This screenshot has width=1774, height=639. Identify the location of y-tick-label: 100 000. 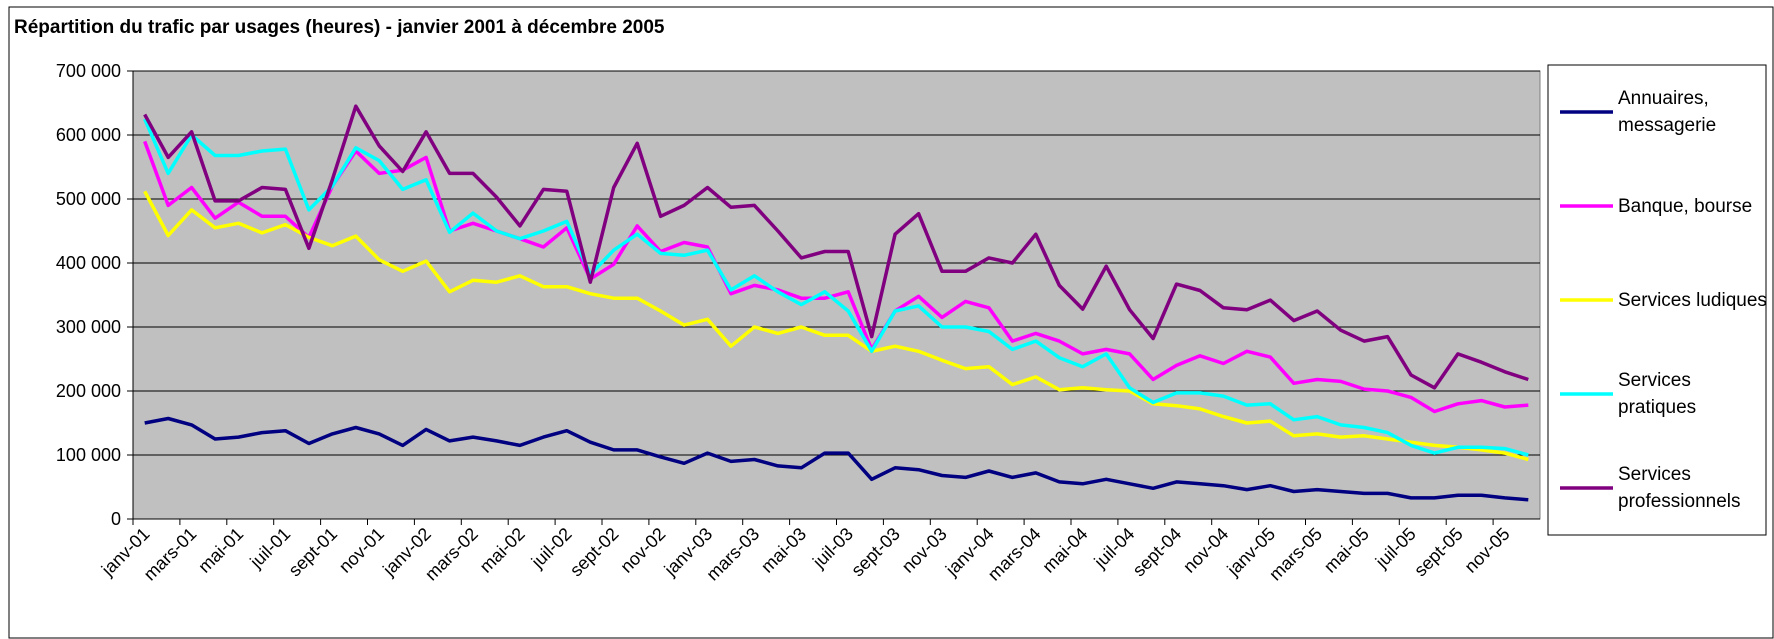
(88, 455).